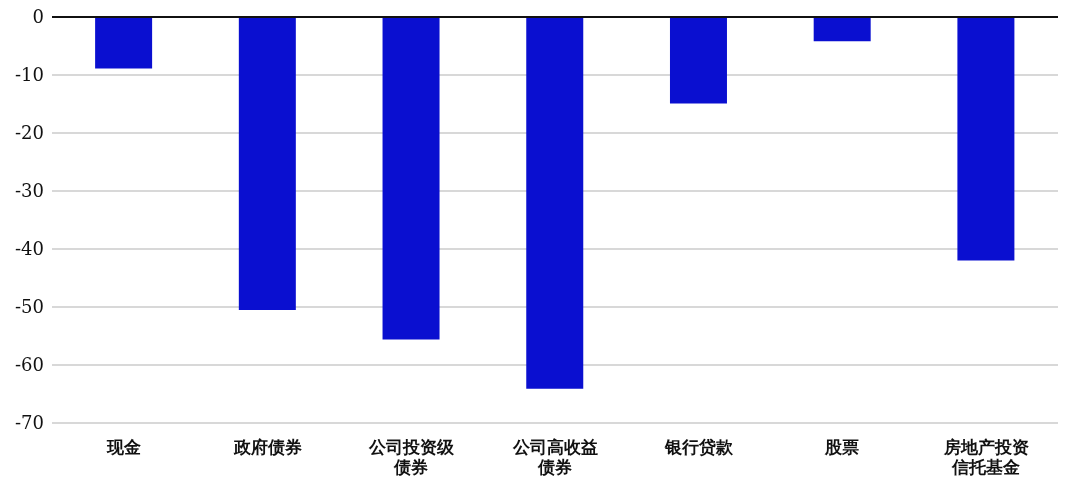 The image size is (1080, 491). I want to click on x-tick-label: 股票, so click(842, 446).